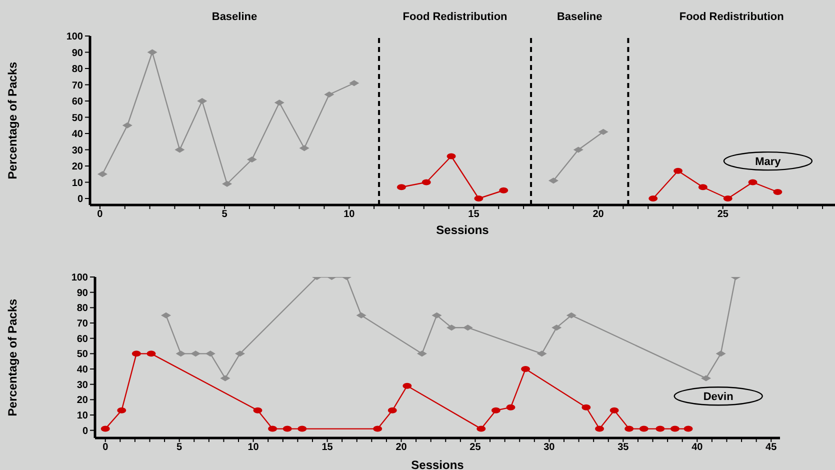 The height and width of the screenshot is (470, 835). I want to click on x-tick-label: 30, so click(550, 448).